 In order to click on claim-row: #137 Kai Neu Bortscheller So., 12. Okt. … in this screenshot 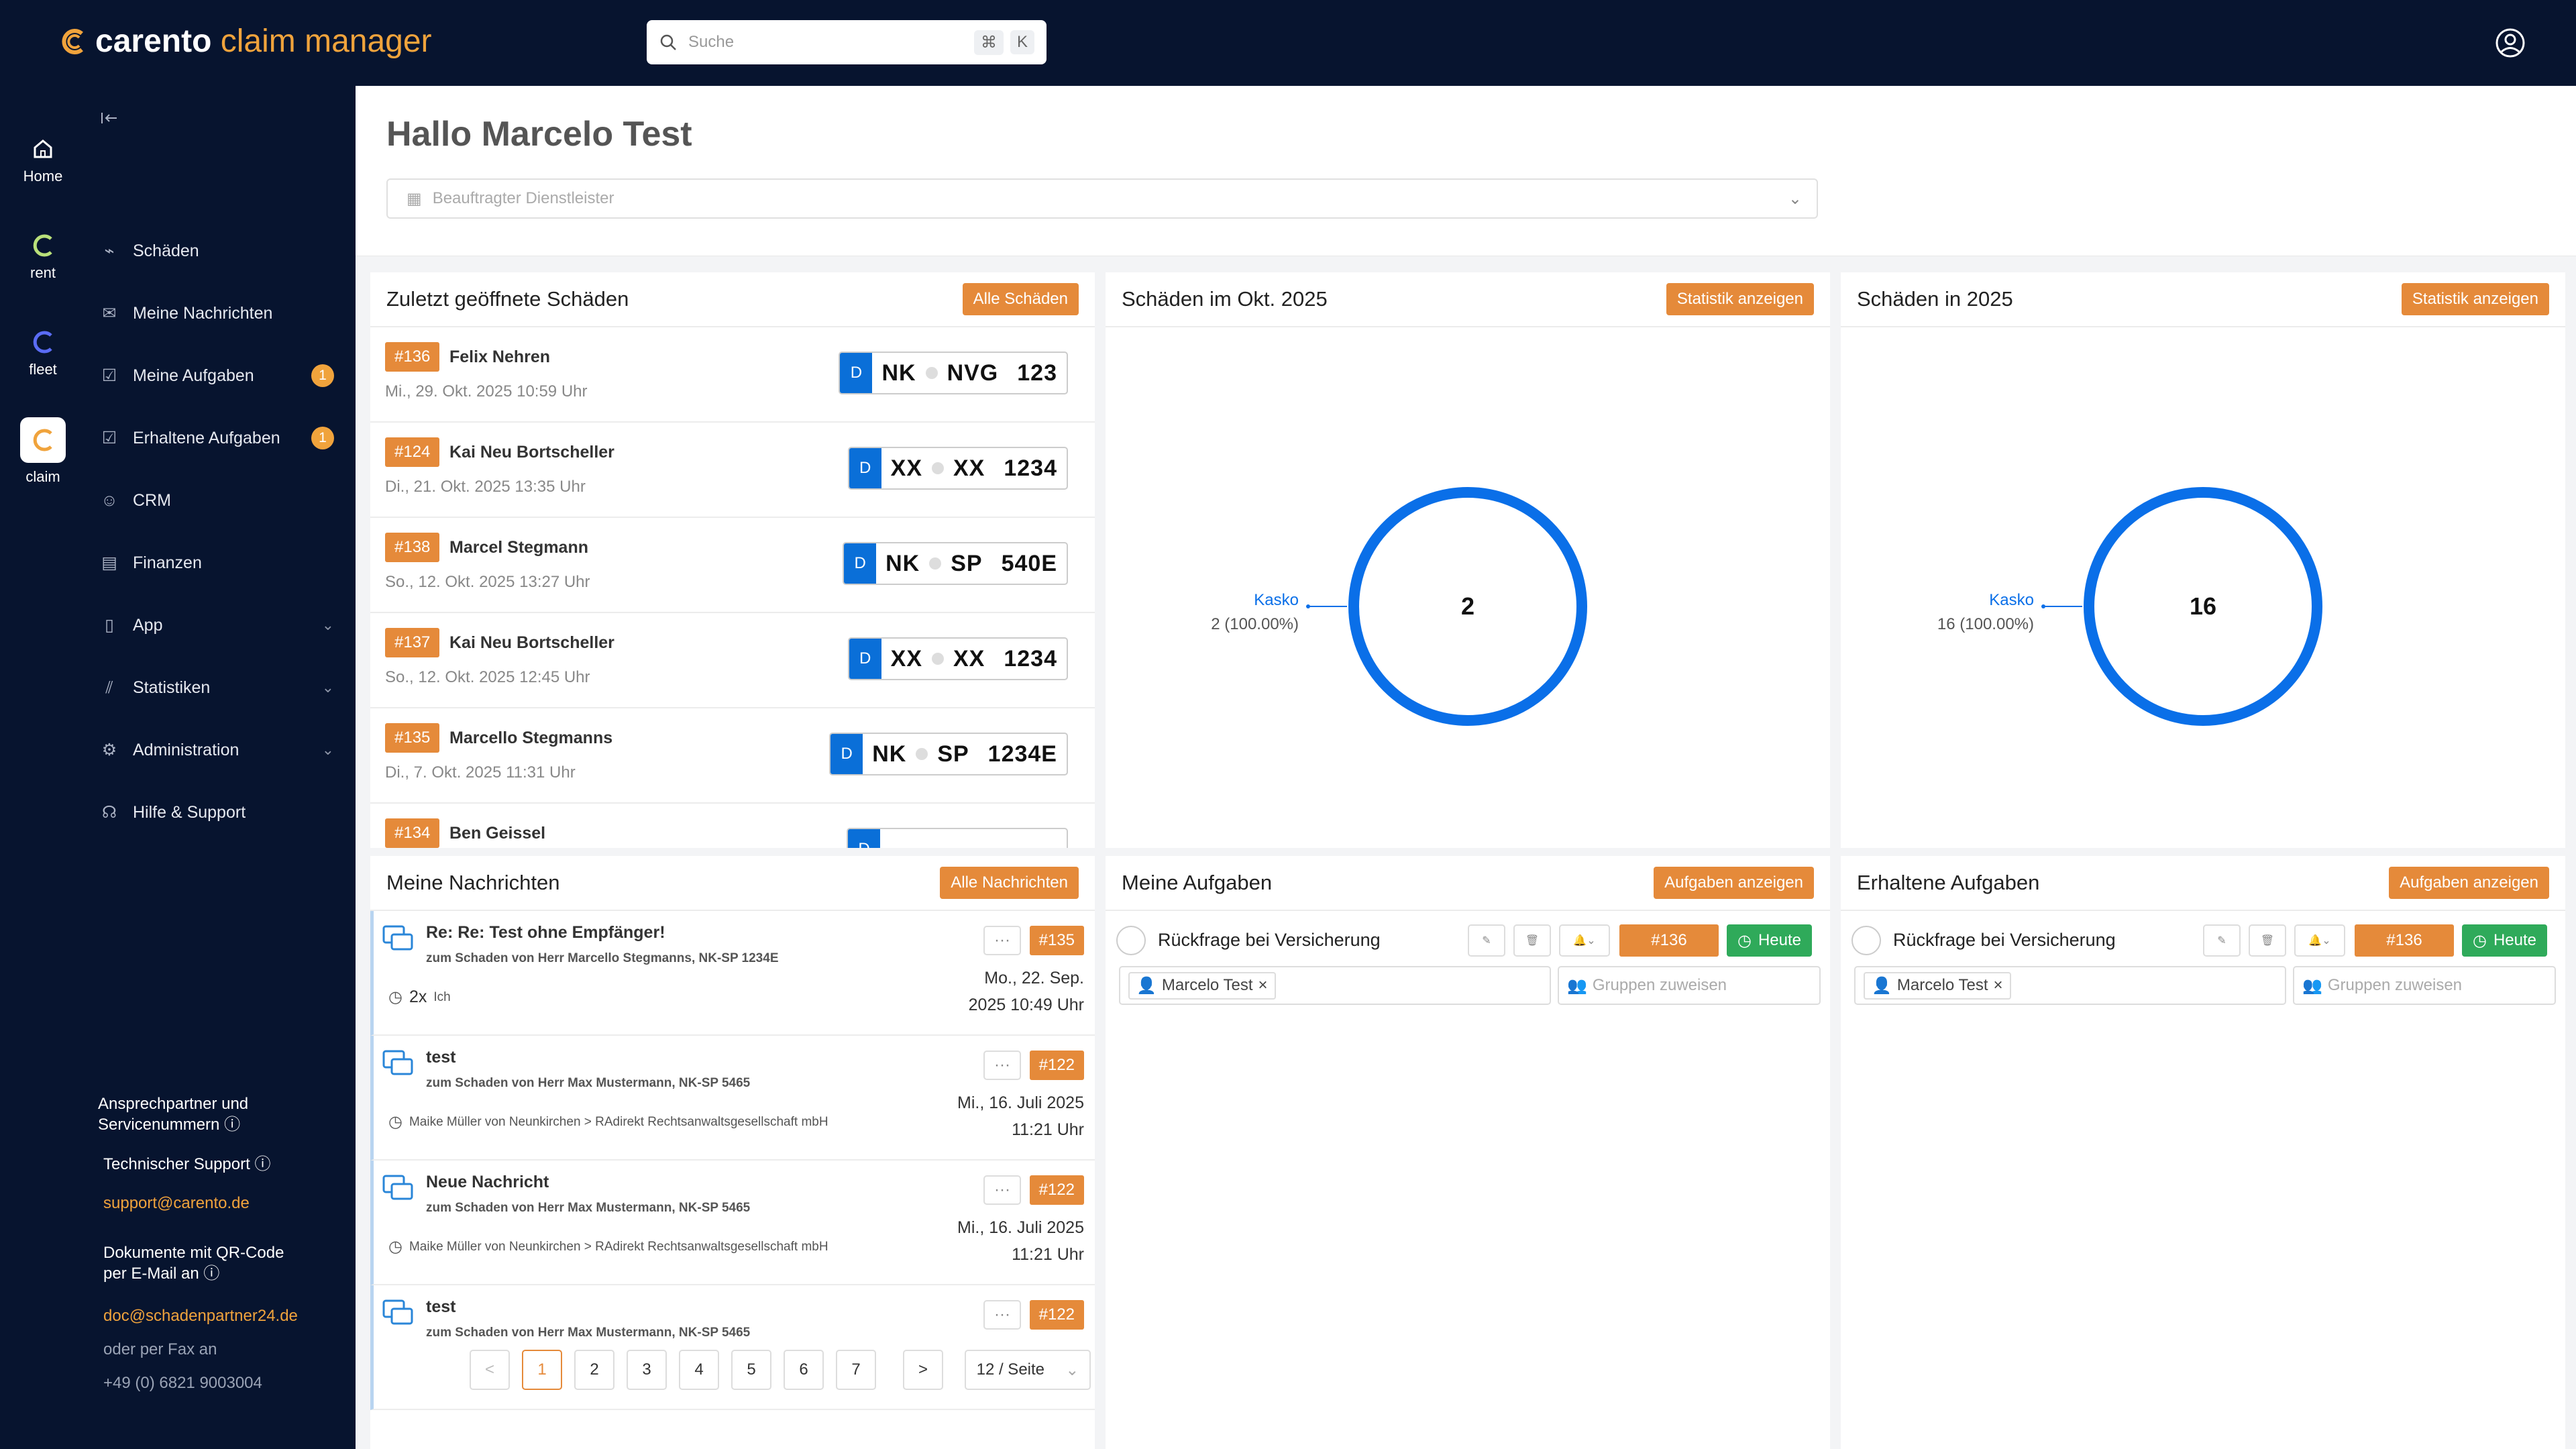, I will do `click(732, 660)`.